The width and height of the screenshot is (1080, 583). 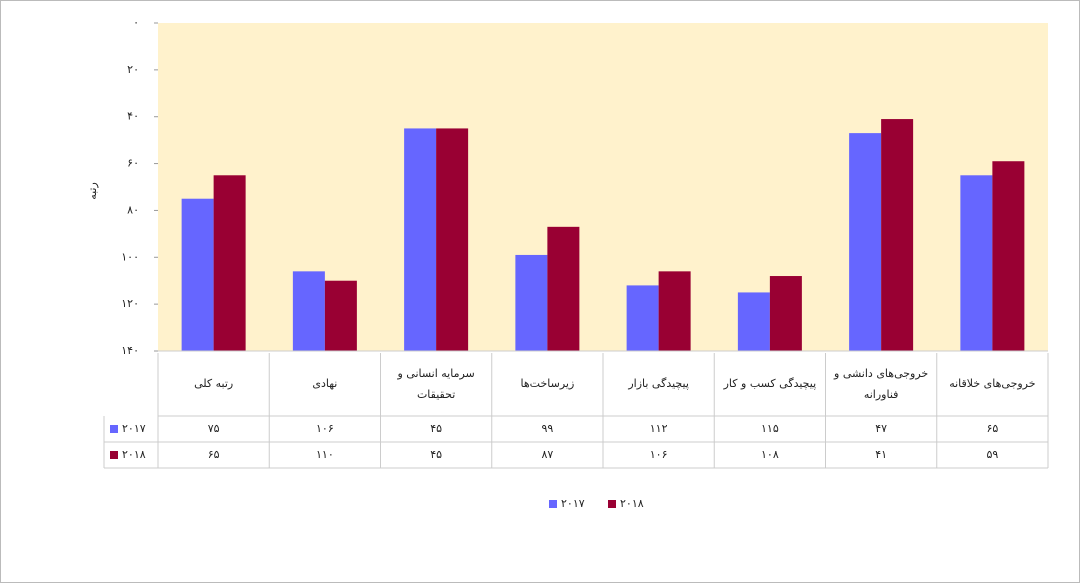 I want to click on table-value: ۱۱۲, so click(x=658, y=428).